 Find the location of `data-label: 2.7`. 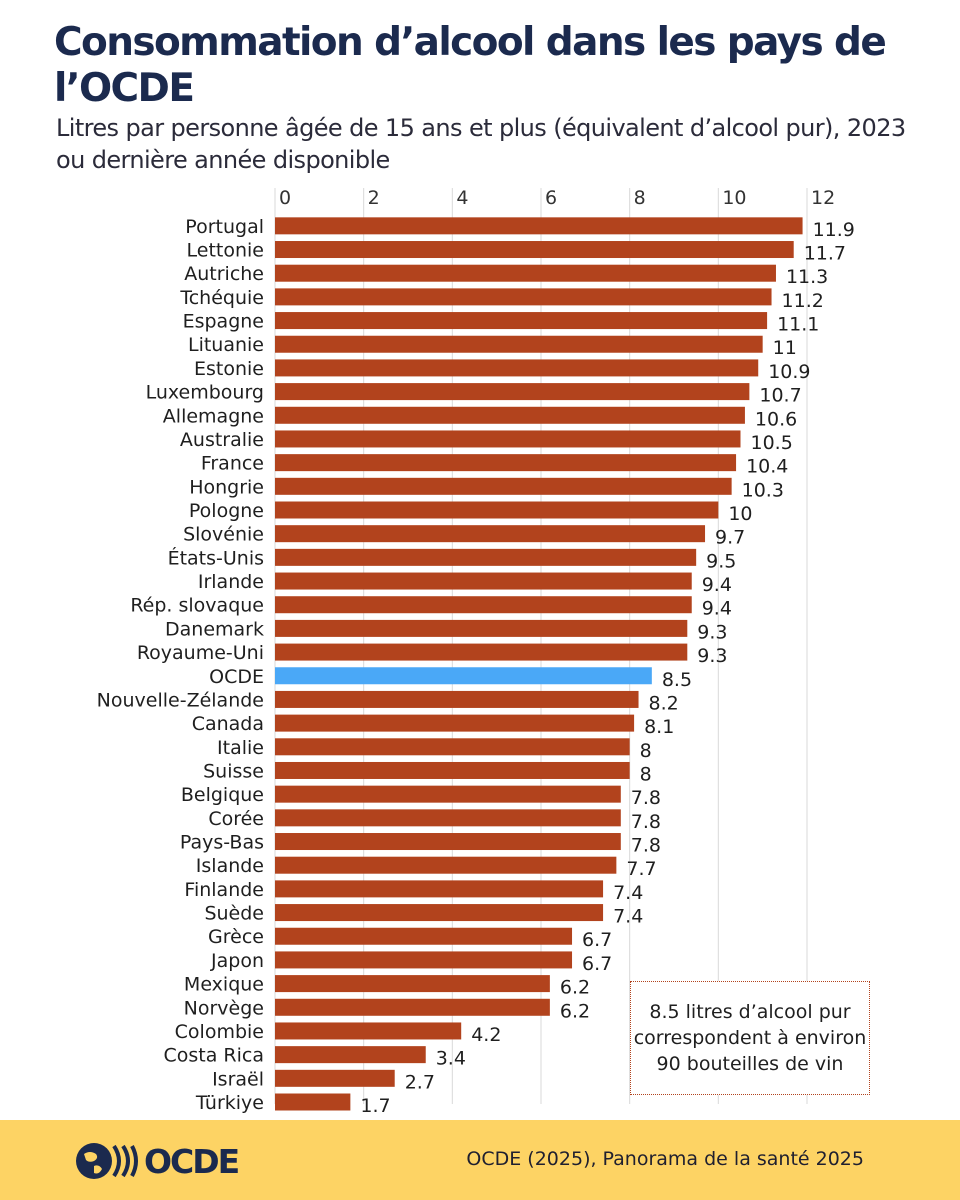

data-label: 2.7 is located at coordinates (420, 1082).